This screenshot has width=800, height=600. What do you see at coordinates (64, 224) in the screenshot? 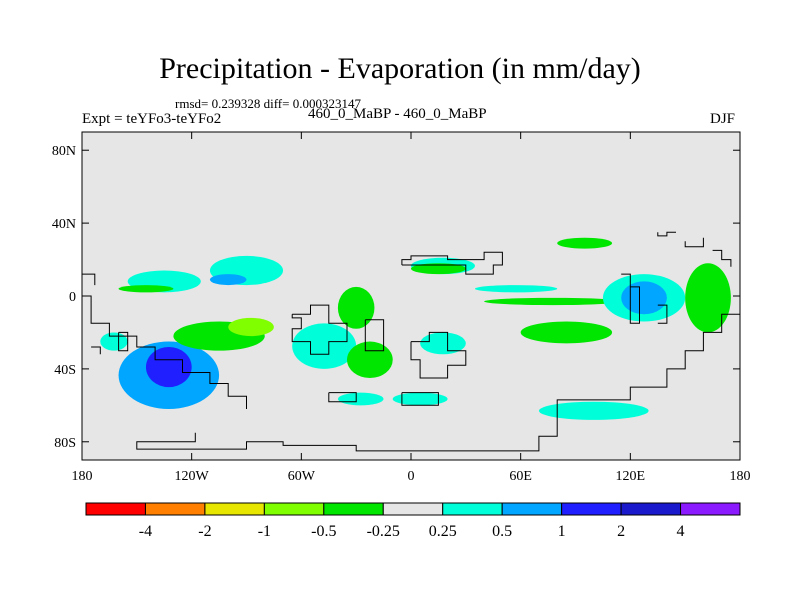
I see `y-tick-label: 40N` at bounding box center [64, 224].